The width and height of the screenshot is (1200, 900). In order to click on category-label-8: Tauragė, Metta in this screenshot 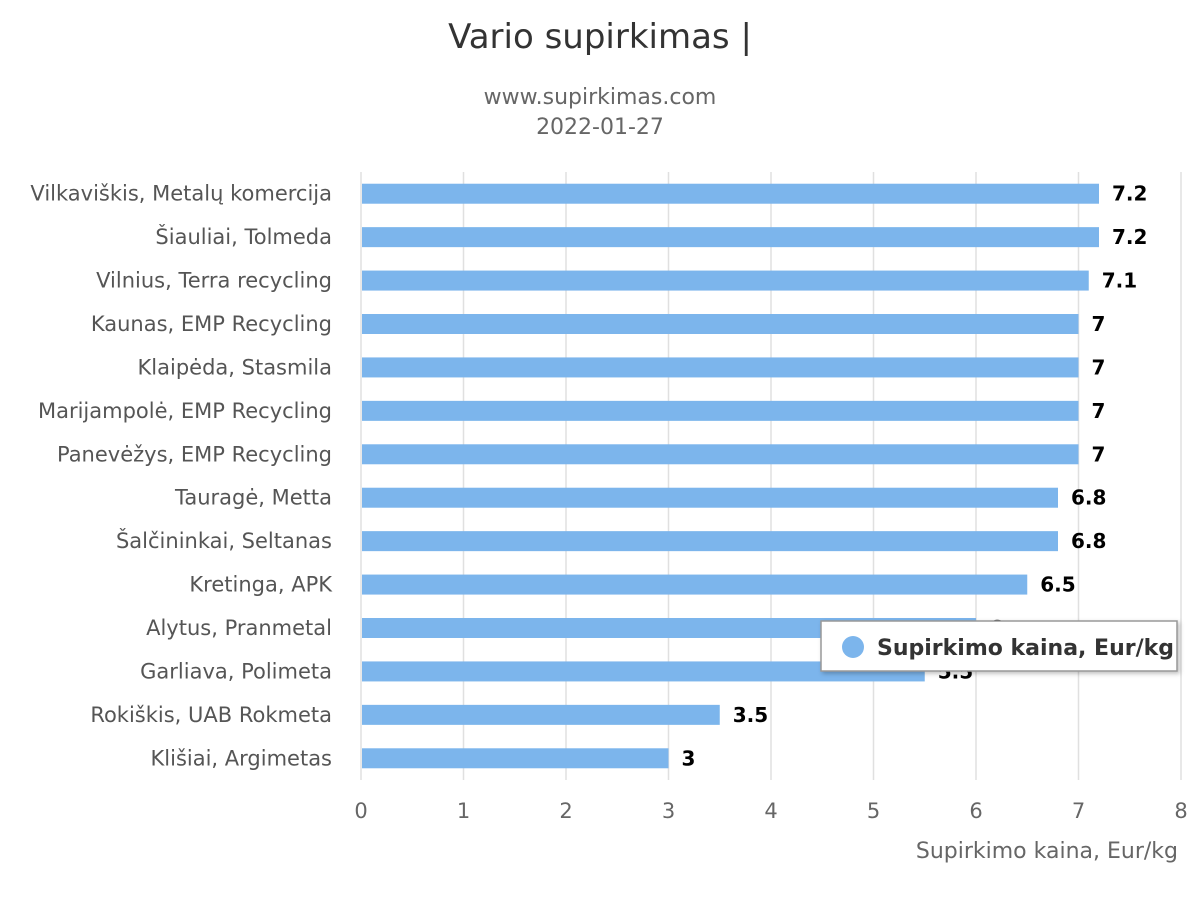, I will do `click(253, 498)`.